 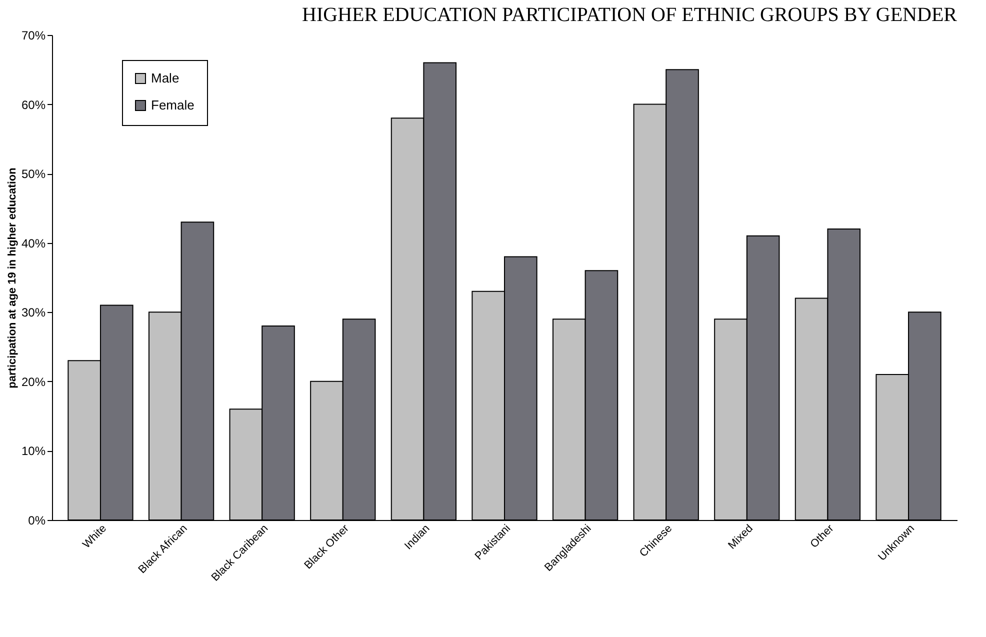 I want to click on y-axis-title: participation at age 19 in higher education, so click(x=12, y=277).